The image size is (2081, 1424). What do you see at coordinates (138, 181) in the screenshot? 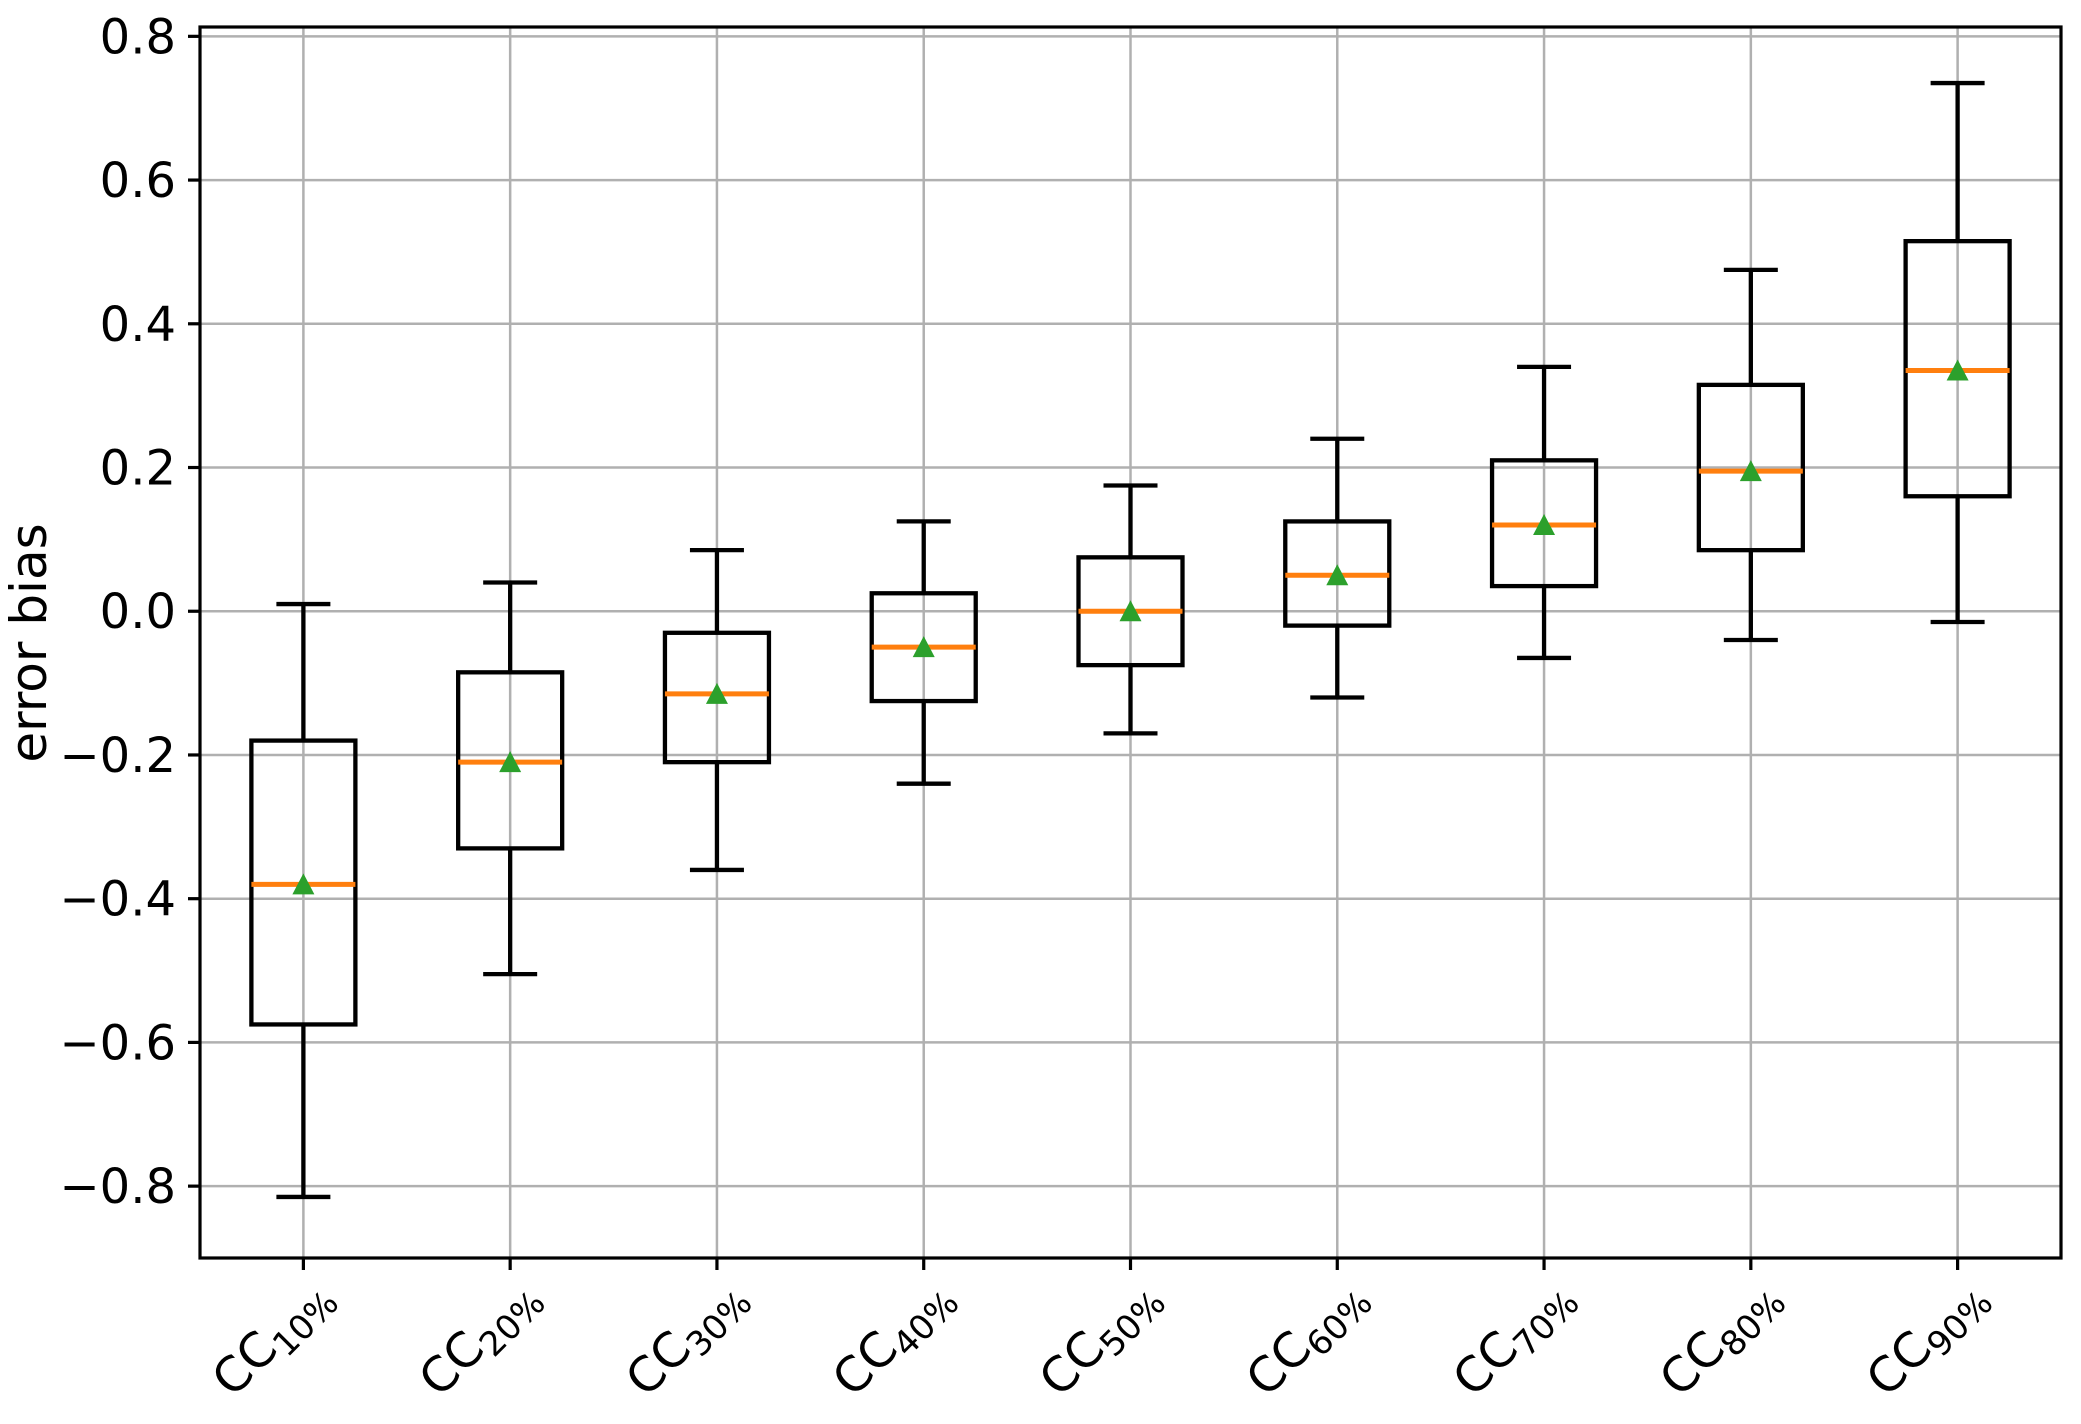
I see `y-tick-label: 0.6` at bounding box center [138, 181].